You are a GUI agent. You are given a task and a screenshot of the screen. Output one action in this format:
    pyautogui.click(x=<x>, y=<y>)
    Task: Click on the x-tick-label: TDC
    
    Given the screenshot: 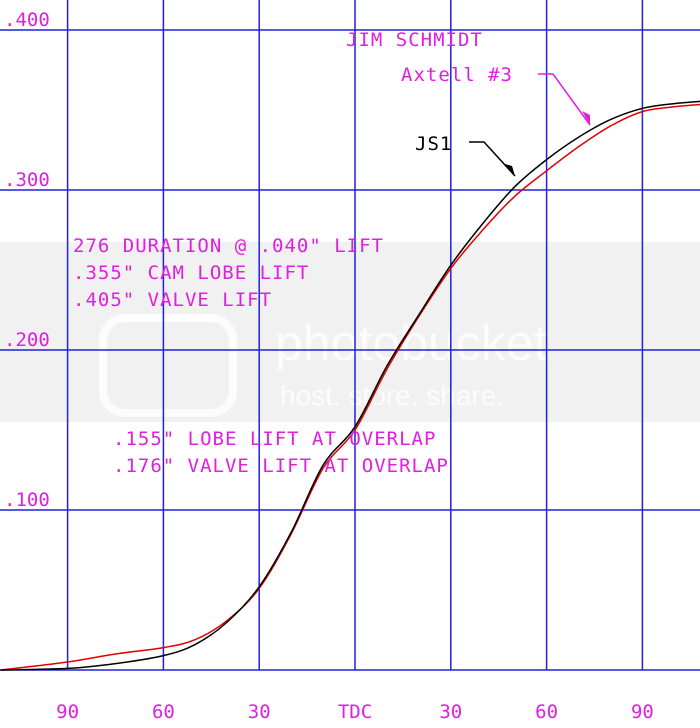 What is the action you would take?
    pyautogui.click(x=355, y=712)
    